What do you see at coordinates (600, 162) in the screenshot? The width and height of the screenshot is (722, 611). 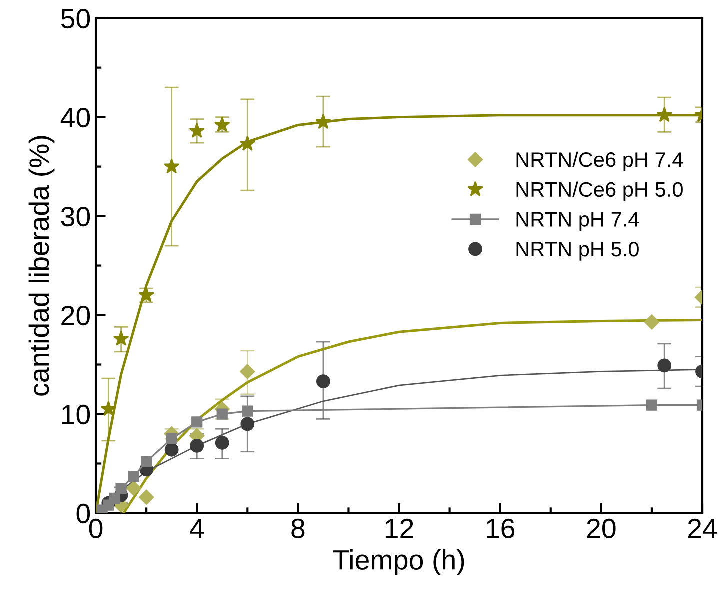 I see `legend-label: NRTN/Ce6 pH 7.4` at bounding box center [600, 162].